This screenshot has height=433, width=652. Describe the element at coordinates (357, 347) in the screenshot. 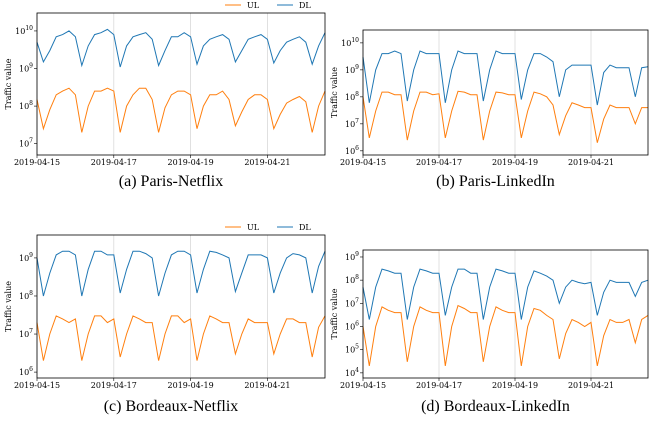

I see `tick-exponent: 5` at that location.